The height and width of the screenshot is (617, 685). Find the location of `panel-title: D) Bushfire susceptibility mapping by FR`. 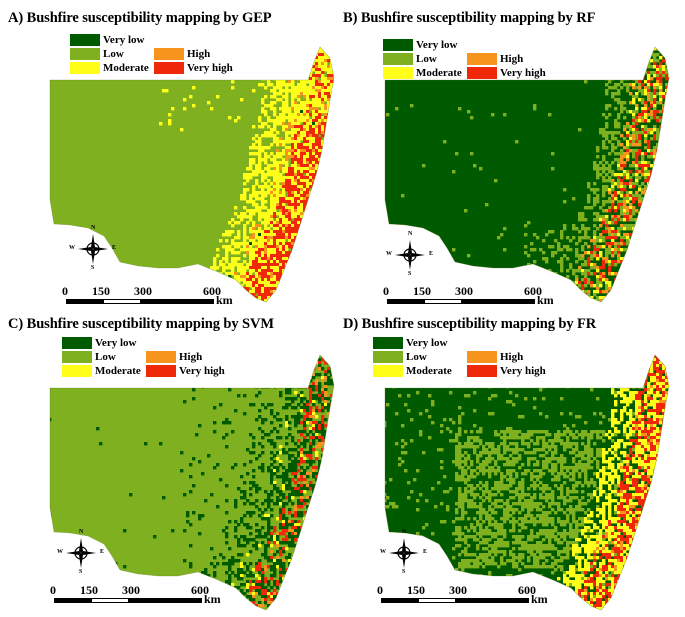

panel-title: D) Bushfire susceptibility mapping by FR is located at coordinates (470, 324).